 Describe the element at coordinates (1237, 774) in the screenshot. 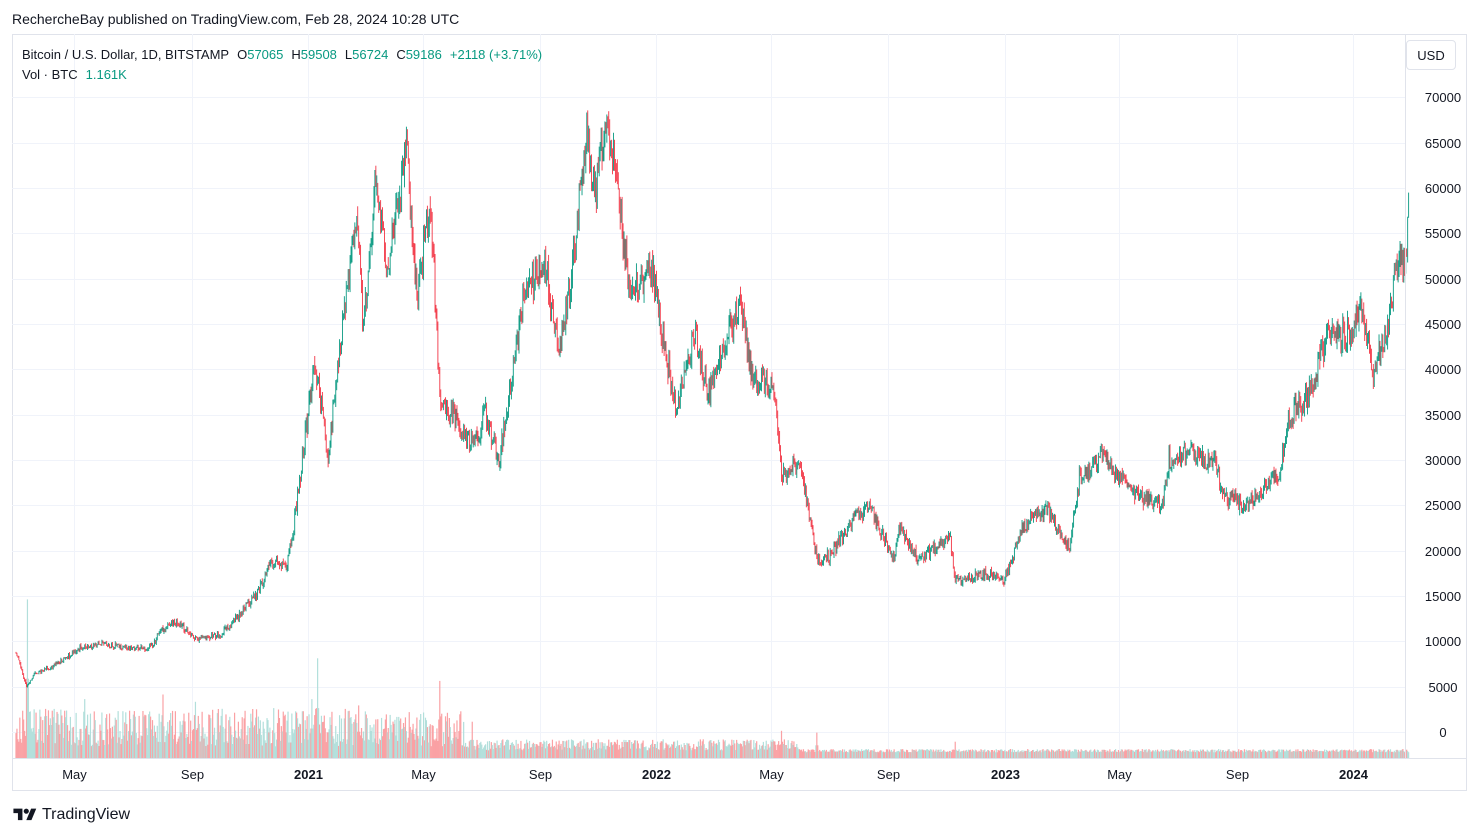

I see `time-tick-label: Sep` at that location.